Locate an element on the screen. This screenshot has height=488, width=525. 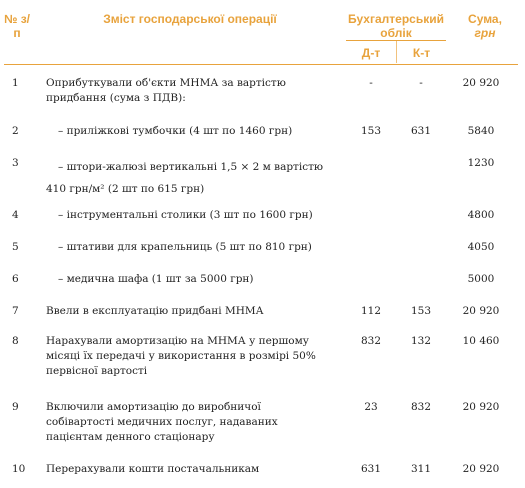
row-credit: 631 is located at coordinates (421, 131).